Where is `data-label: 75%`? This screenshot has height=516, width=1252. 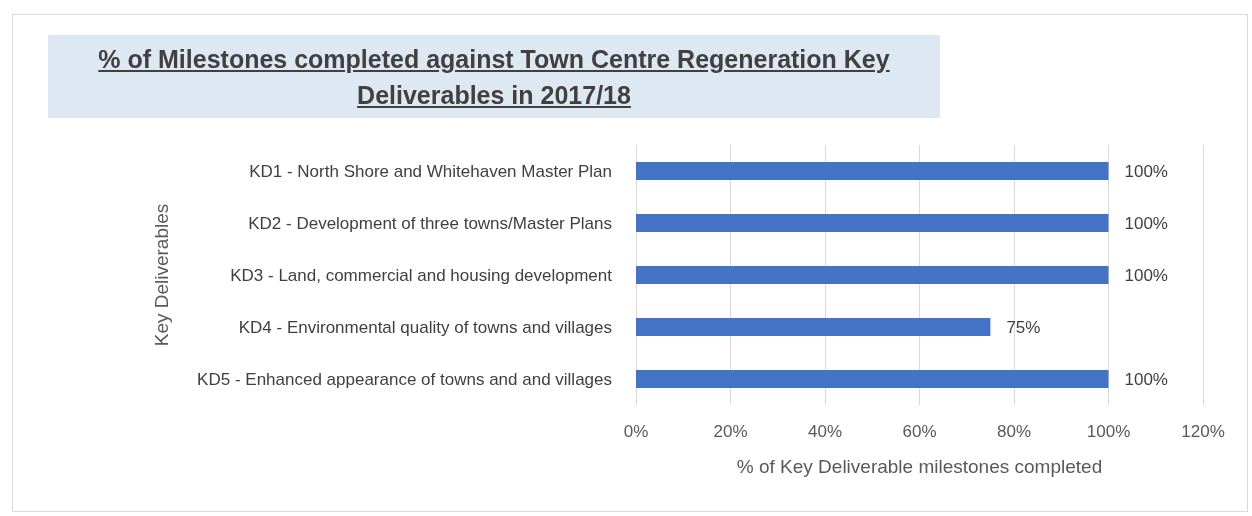 data-label: 75% is located at coordinates (1023, 327).